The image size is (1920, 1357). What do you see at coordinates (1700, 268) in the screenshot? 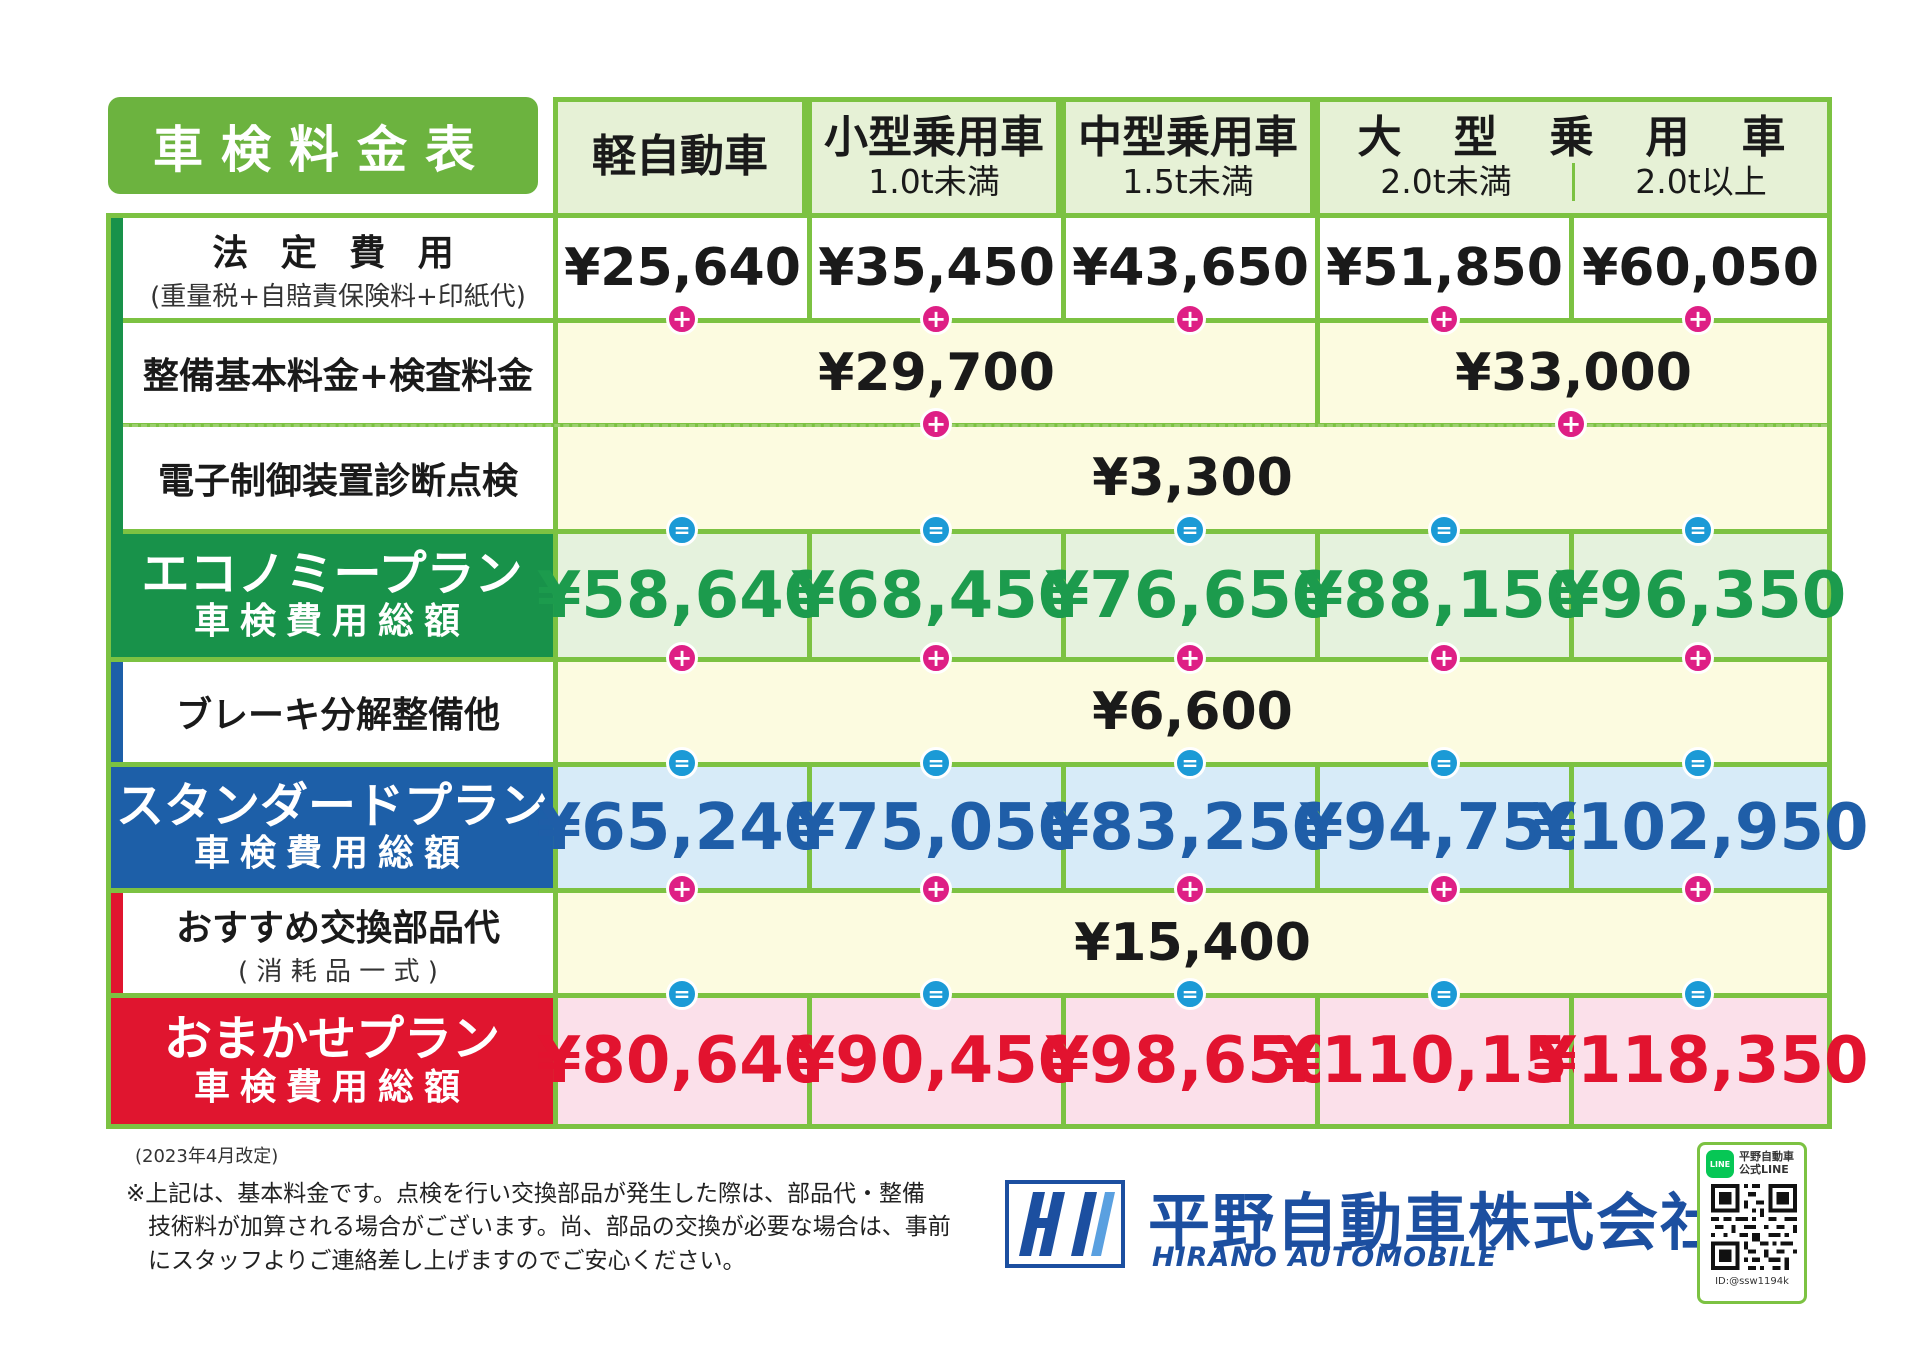
I see `legal-large-over: ¥60,050` at bounding box center [1700, 268].